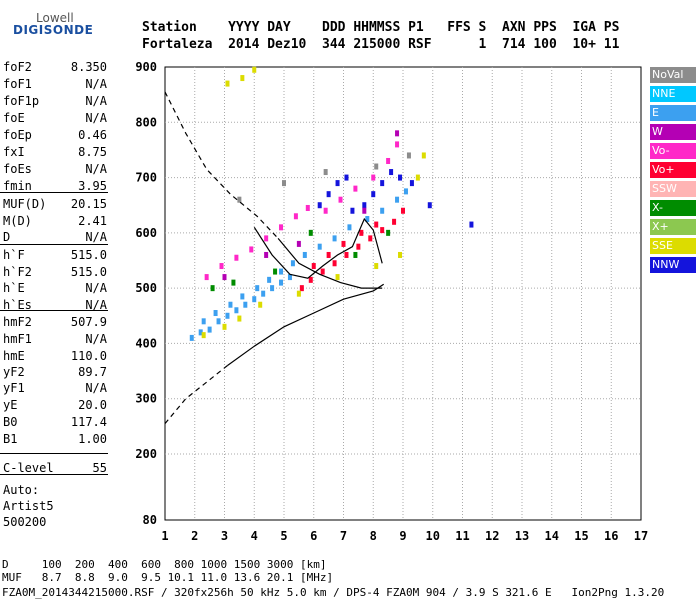  Describe the element at coordinates (28, 468) in the screenshot. I see `param-name: C-level` at that location.